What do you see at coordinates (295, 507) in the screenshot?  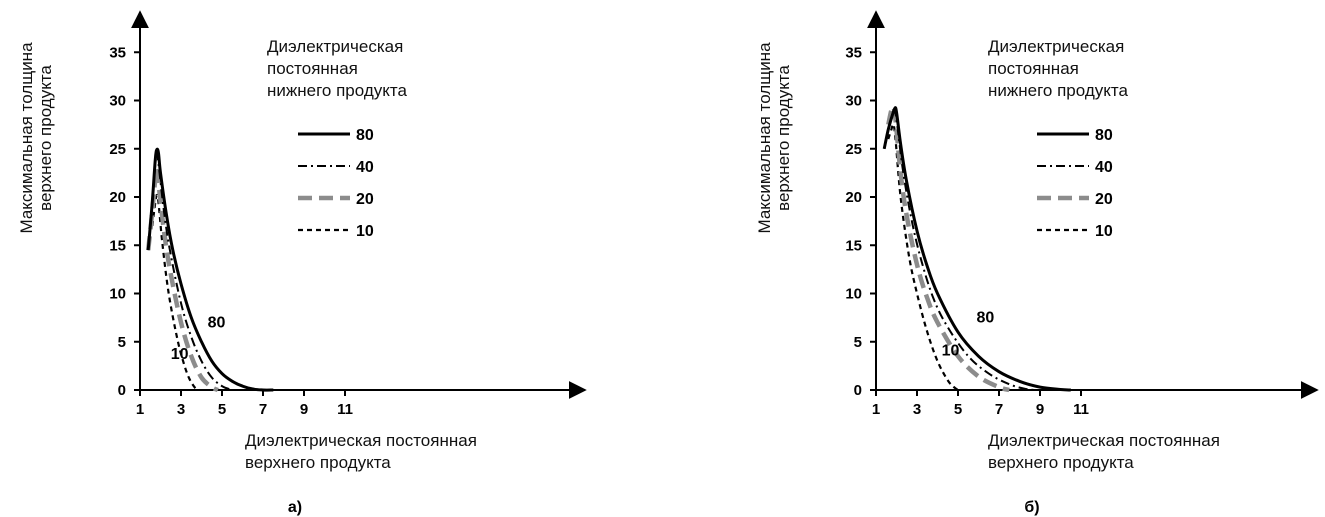 I see `panel-label: а)` at bounding box center [295, 507].